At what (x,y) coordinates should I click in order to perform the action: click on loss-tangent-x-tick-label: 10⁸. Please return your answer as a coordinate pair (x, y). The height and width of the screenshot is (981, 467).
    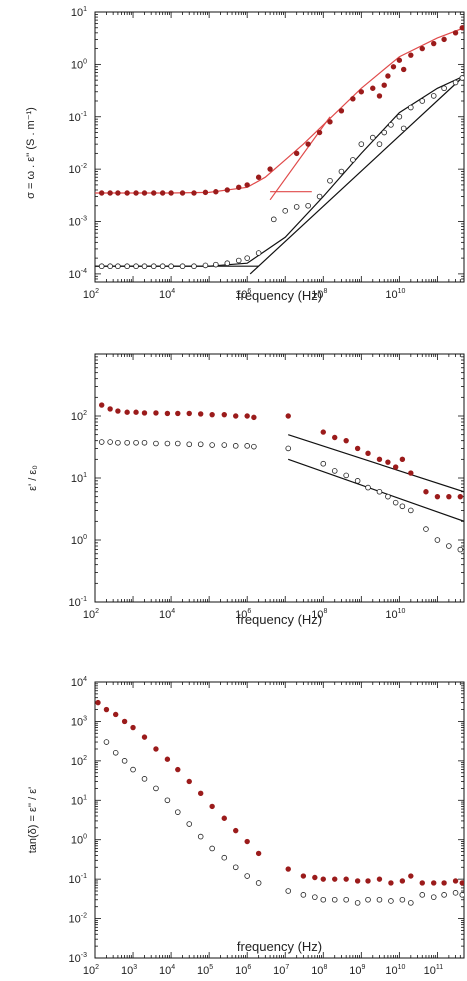
    Looking at the image, I should click on (319, 970).